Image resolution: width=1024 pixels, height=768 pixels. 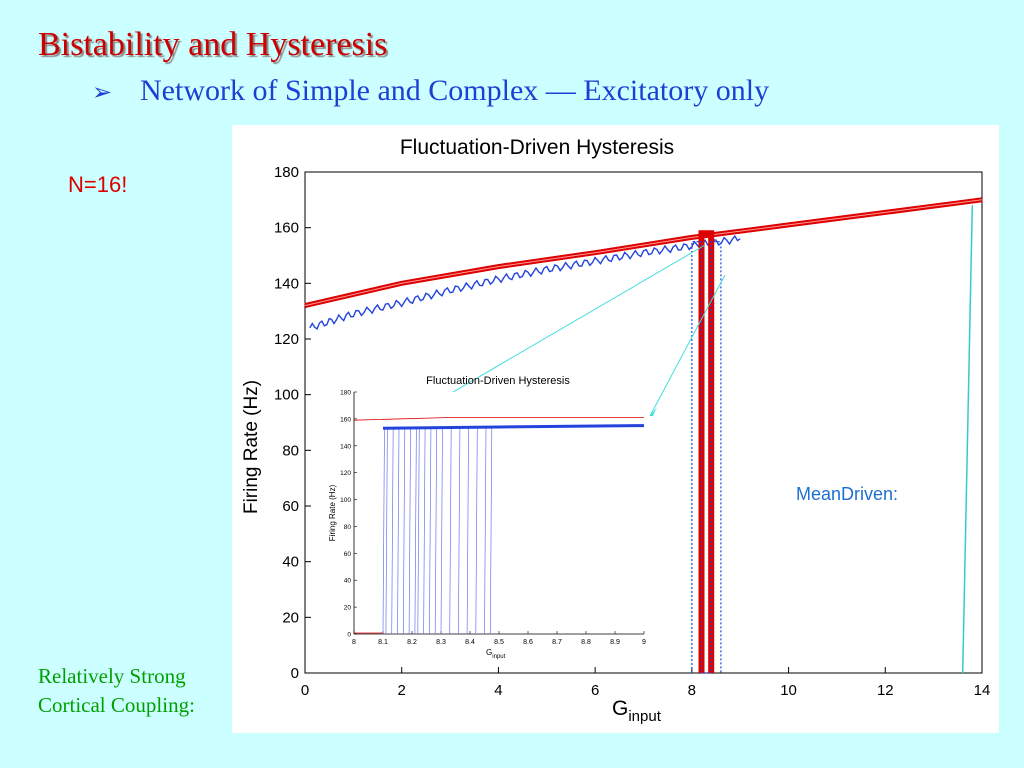 I want to click on inset-x-tick-label: 8, so click(x=354, y=642).